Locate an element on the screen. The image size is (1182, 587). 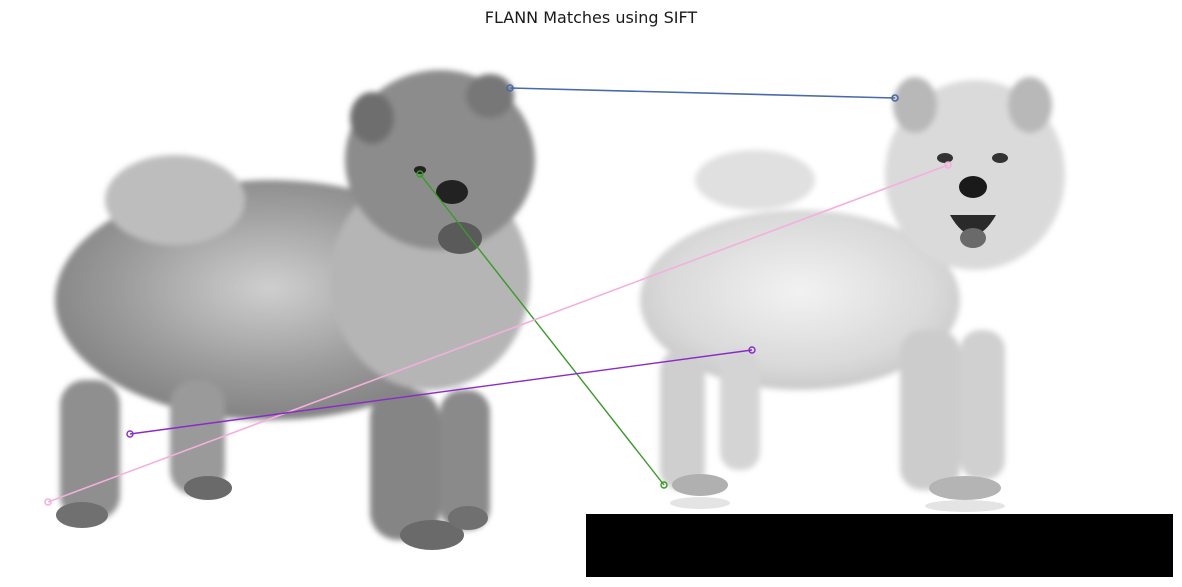
match-green is located at coordinates (542, 329).